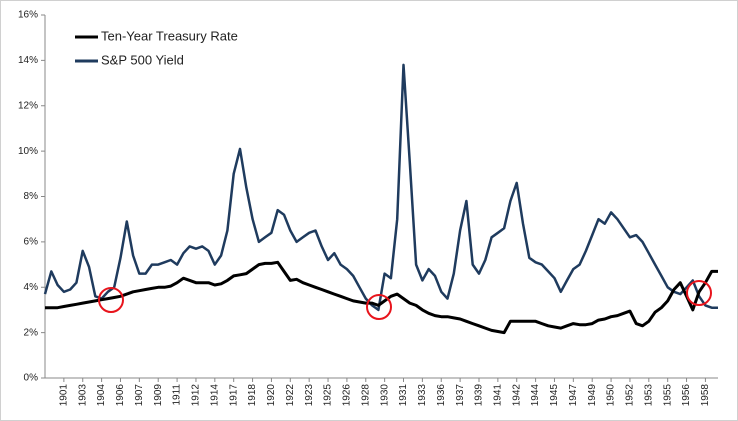  Describe the element at coordinates (347, 395) in the screenshot. I see `x-tick-label: 1926` at that location.